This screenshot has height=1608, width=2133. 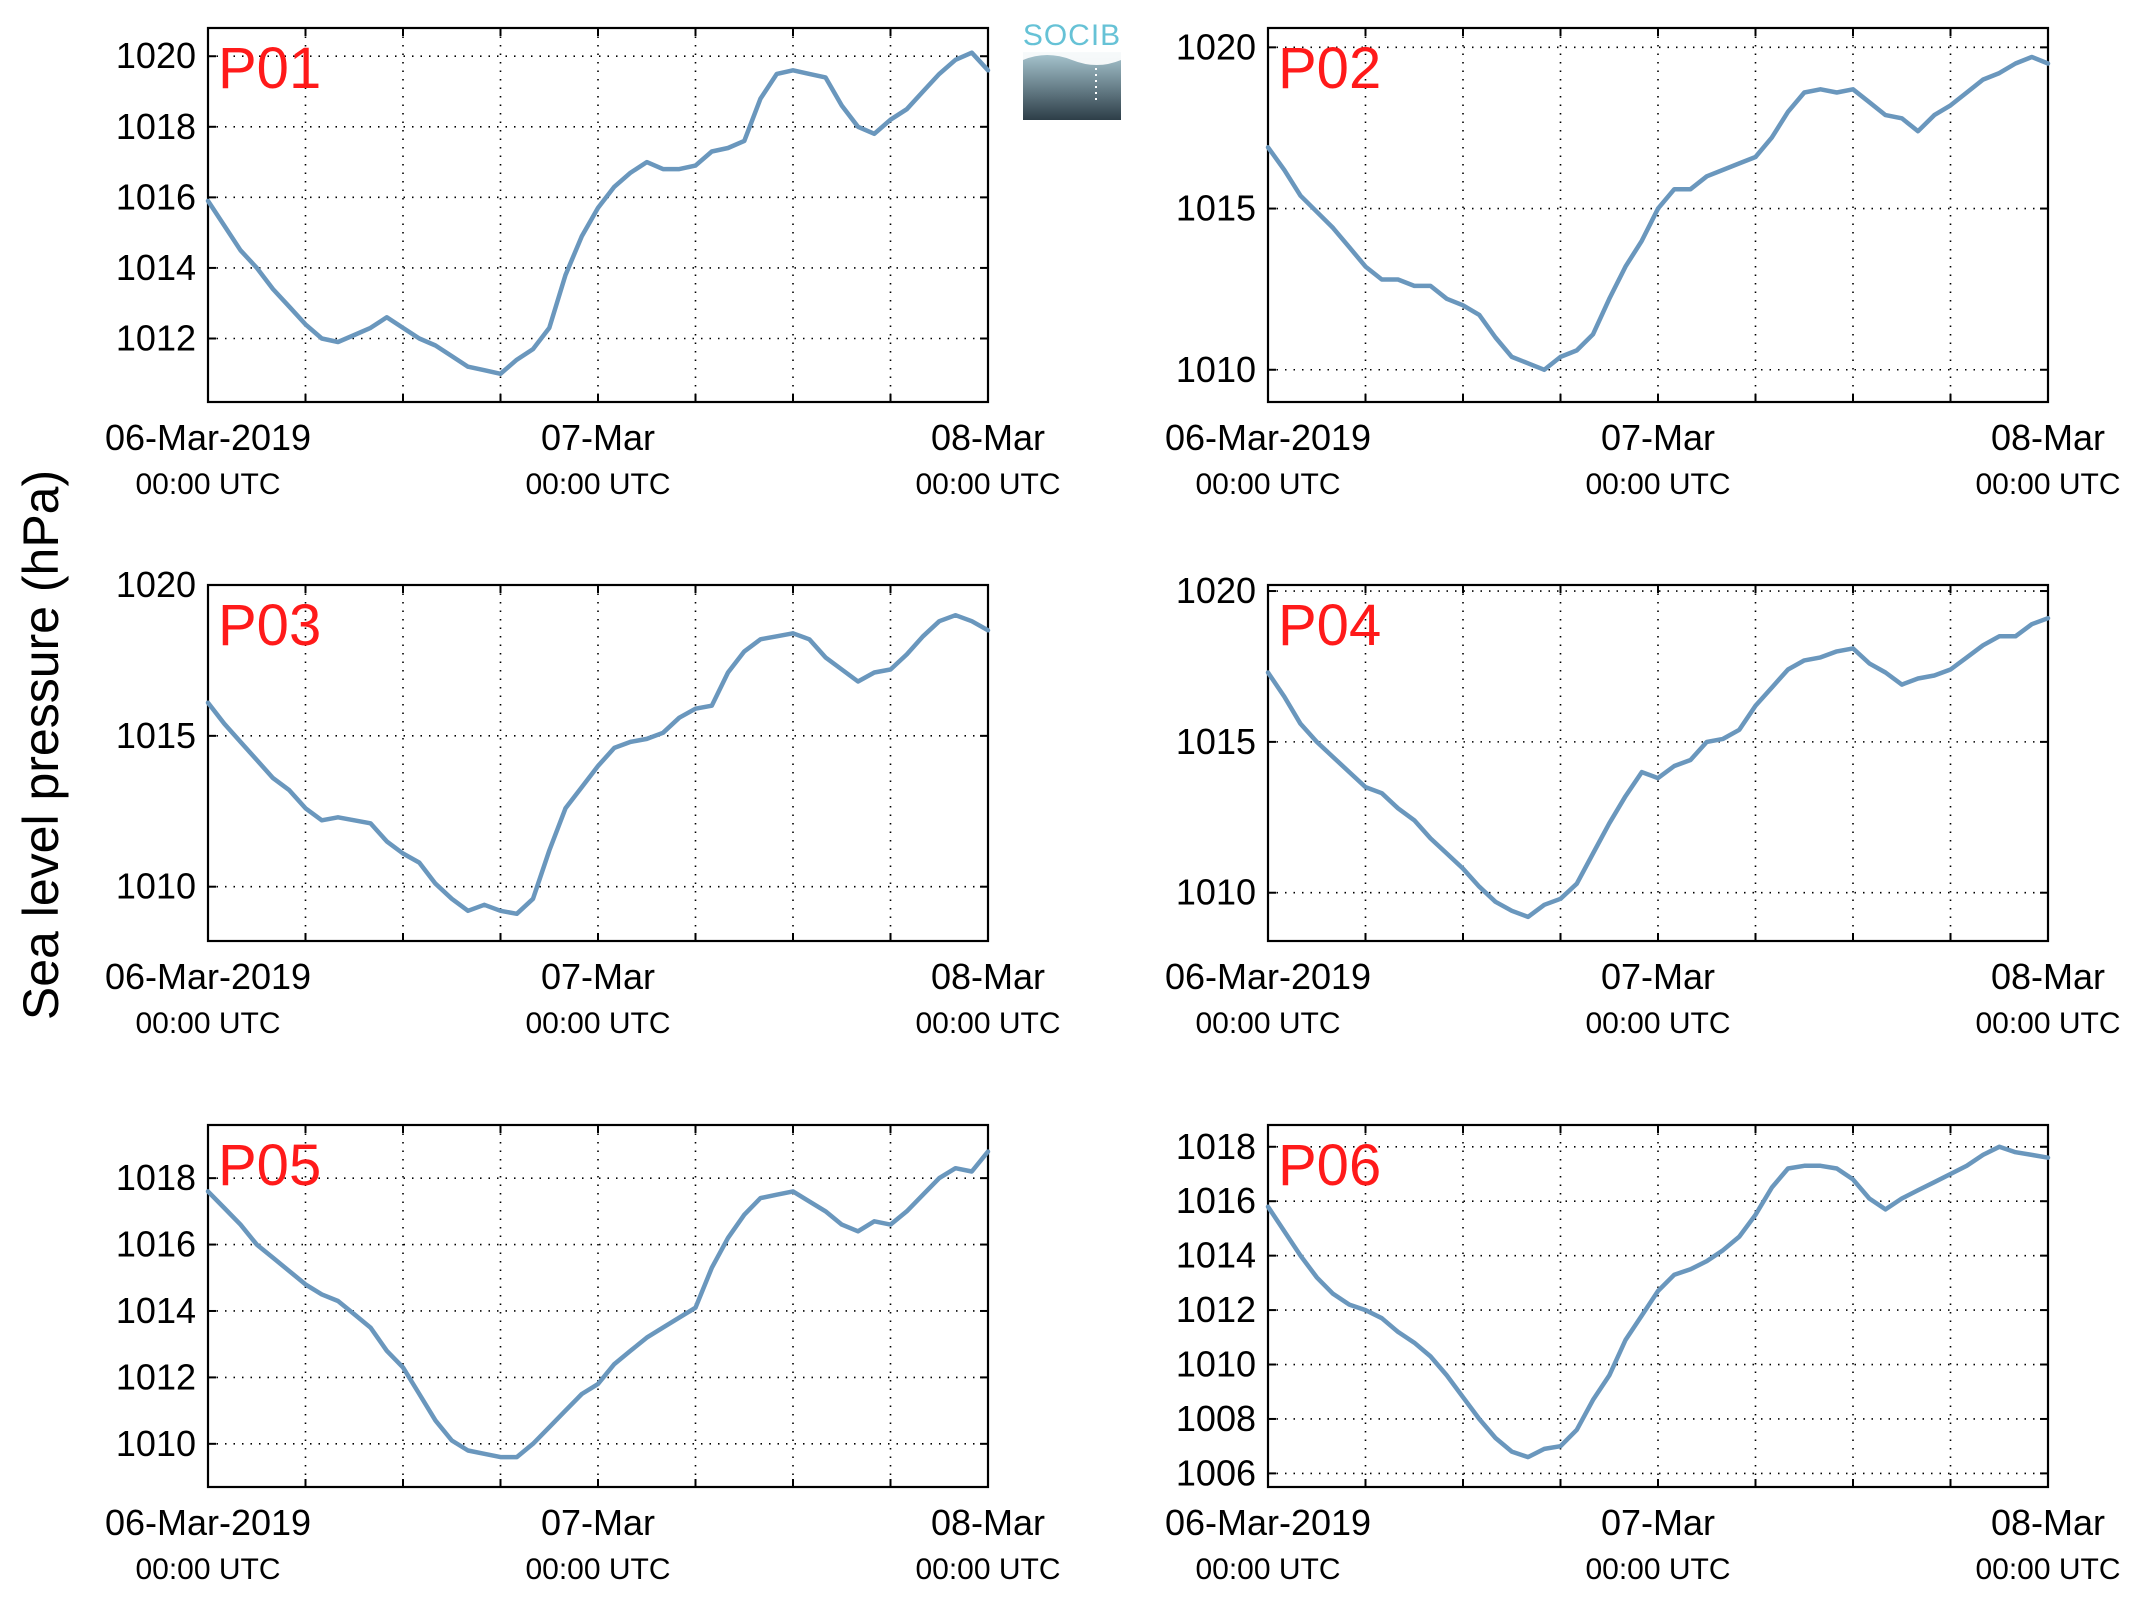 What do you see at coordinates (41, 745) in the screenshot?
I see `y-axis-label: Sea level pressure (hPa)` at bounding box center [41, 745].